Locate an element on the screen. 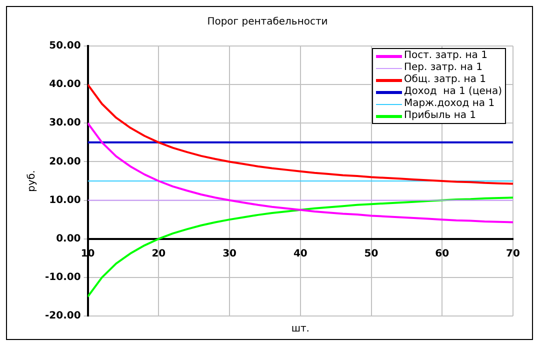 The height and width of the screenshot is (346, 539). x-tick-label: 60 is located at coordinates (442, 254).